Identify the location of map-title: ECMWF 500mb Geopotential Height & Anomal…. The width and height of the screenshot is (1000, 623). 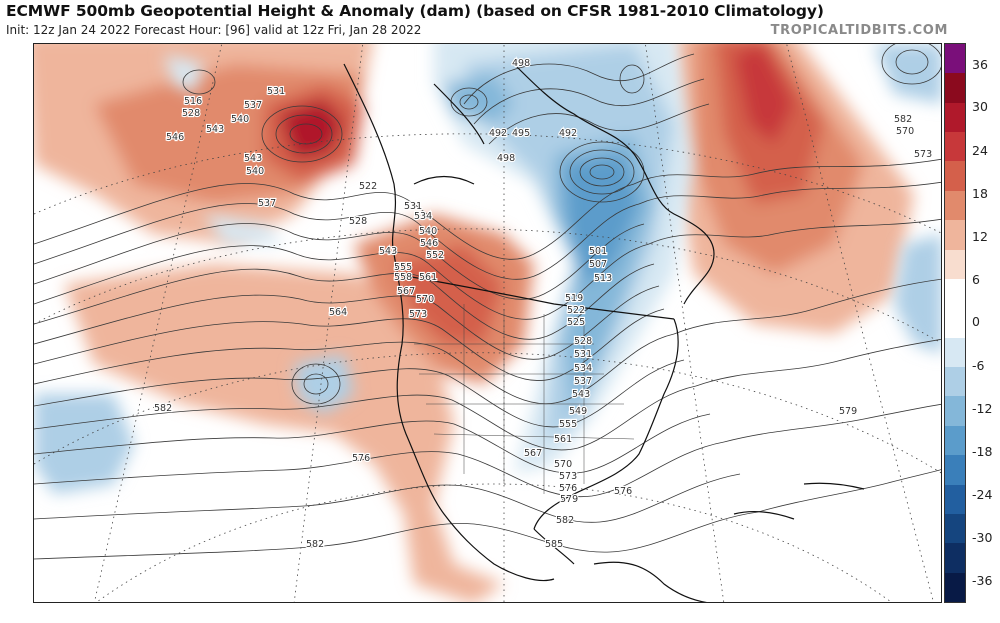
(415, 11).